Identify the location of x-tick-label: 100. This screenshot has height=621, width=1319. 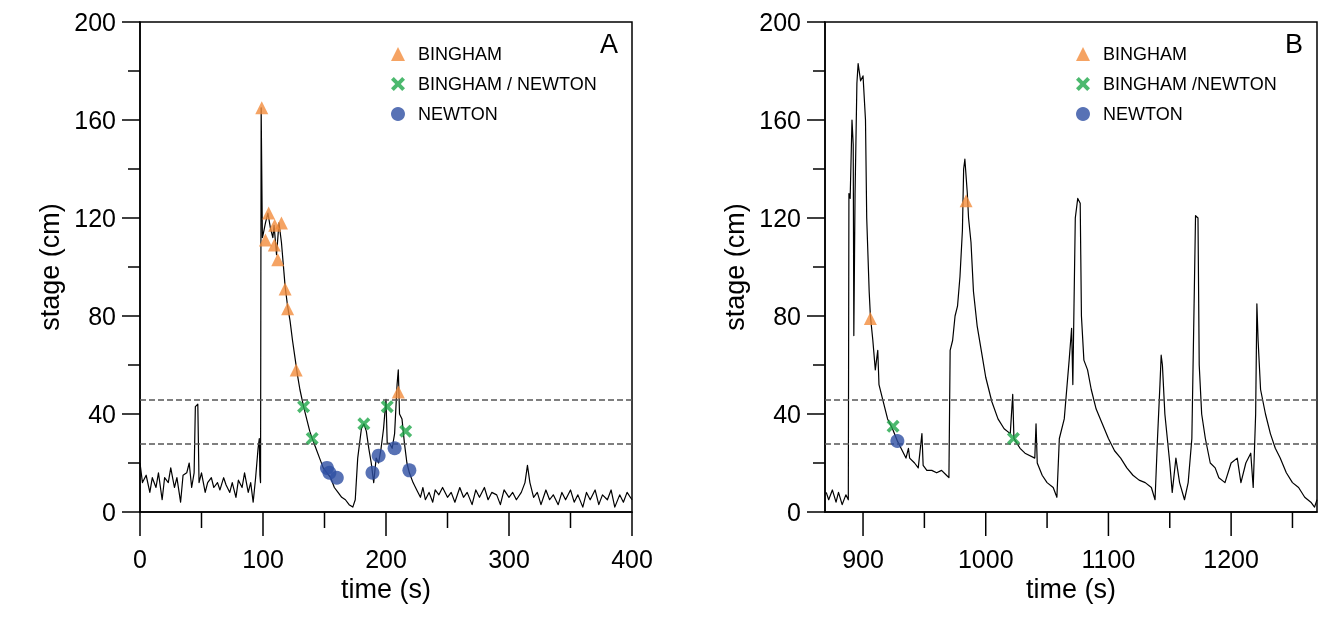
(263, 558).